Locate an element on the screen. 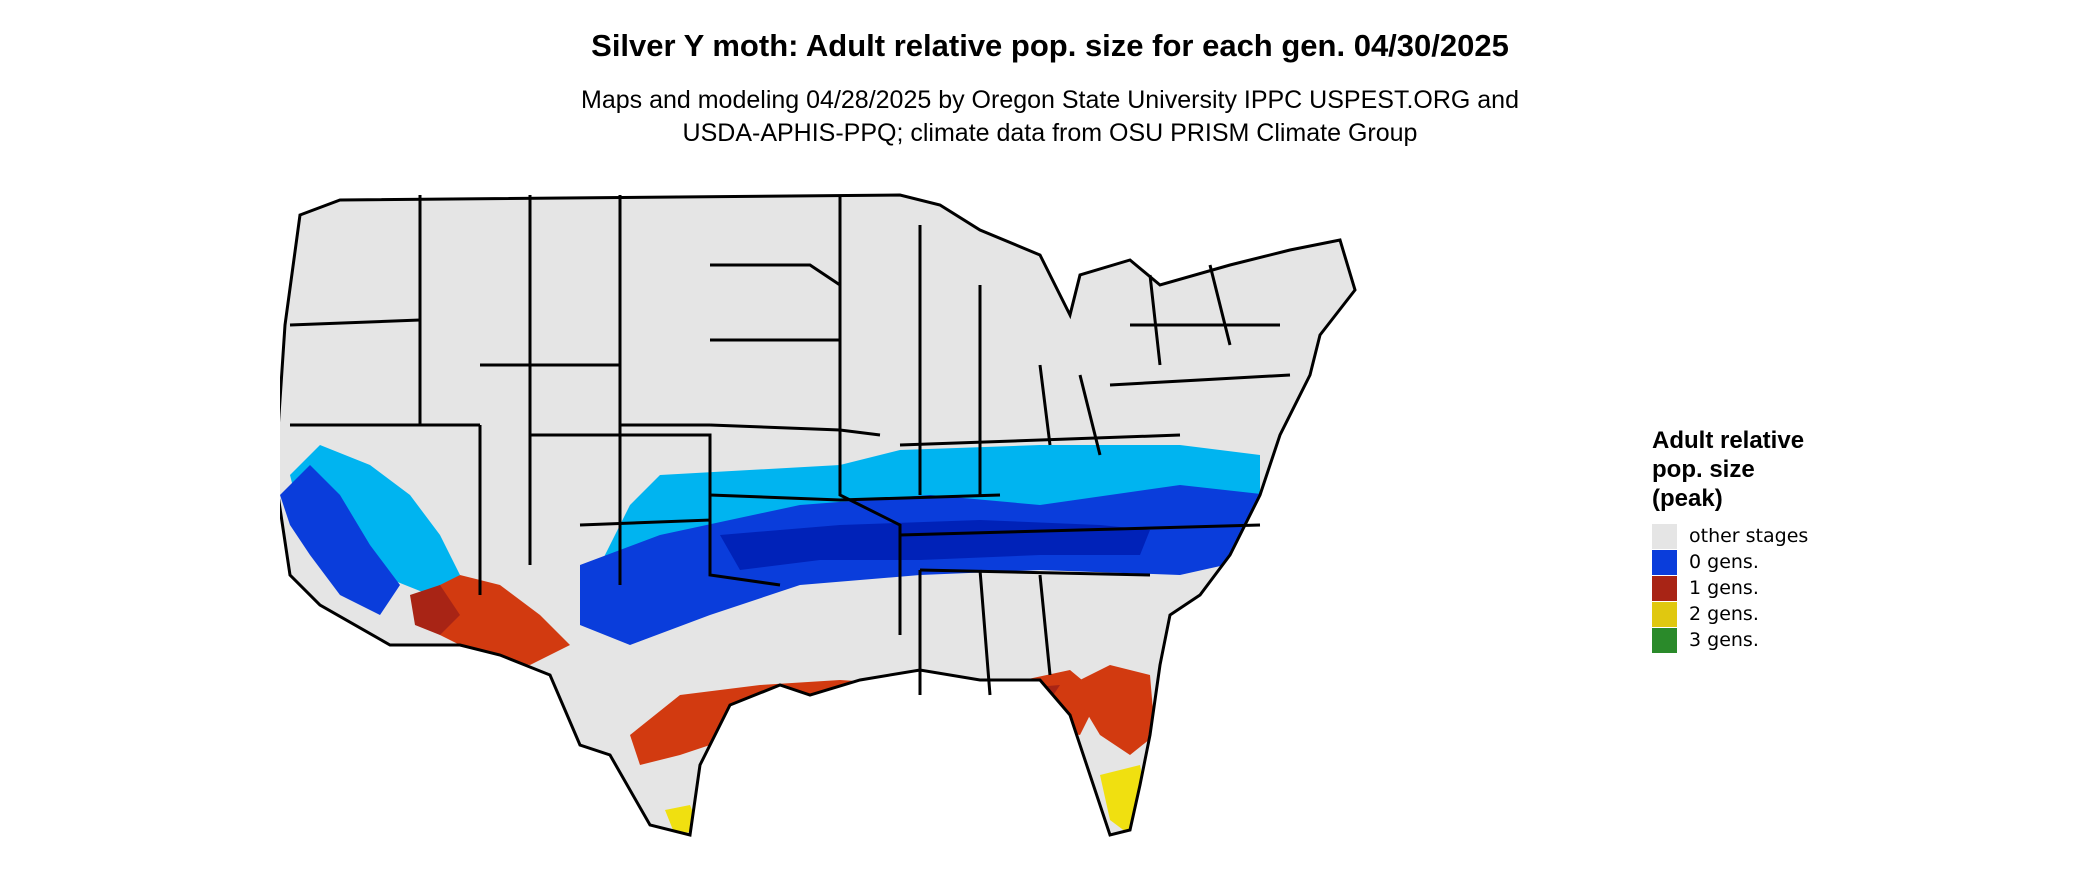 The image size is (2100, 895). legend-item-2-gens: 2 gens. is located at coordinates (1730, 614).